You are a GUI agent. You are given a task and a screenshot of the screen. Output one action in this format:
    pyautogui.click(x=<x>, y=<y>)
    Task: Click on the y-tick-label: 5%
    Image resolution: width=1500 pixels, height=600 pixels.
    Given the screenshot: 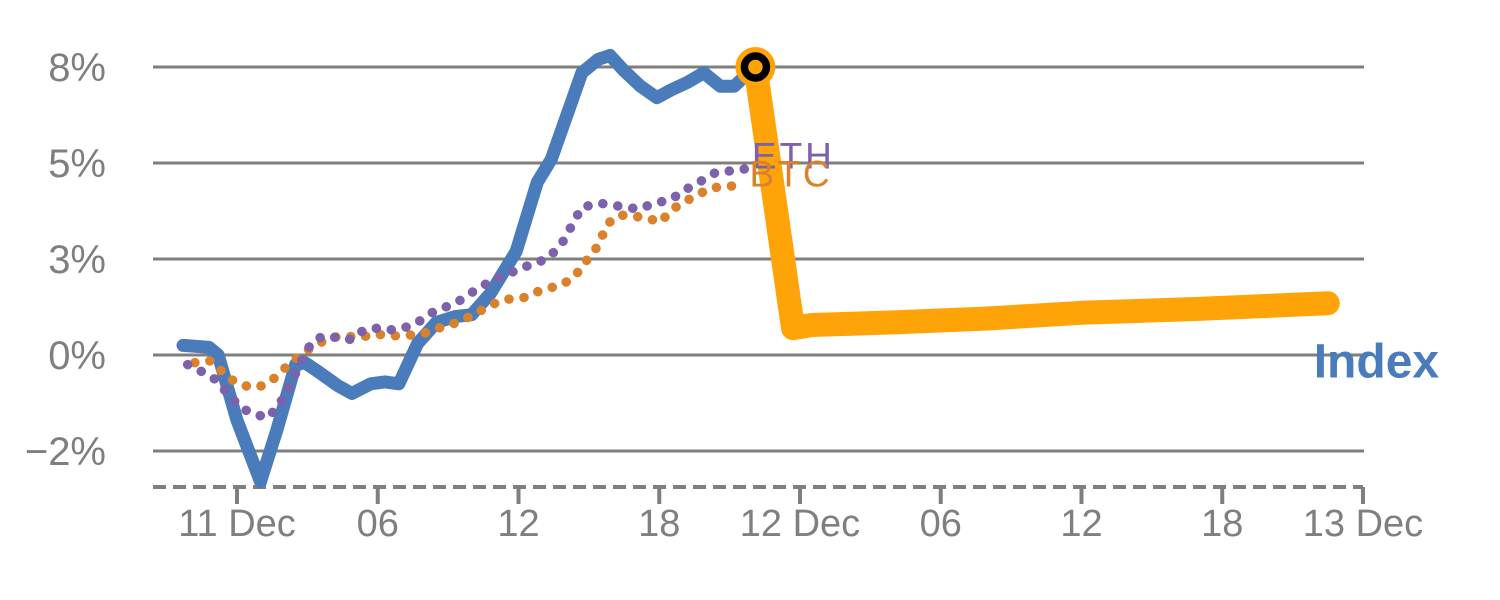 What is the action you would take?
    pyautogui.click(x=77, y=164)
    